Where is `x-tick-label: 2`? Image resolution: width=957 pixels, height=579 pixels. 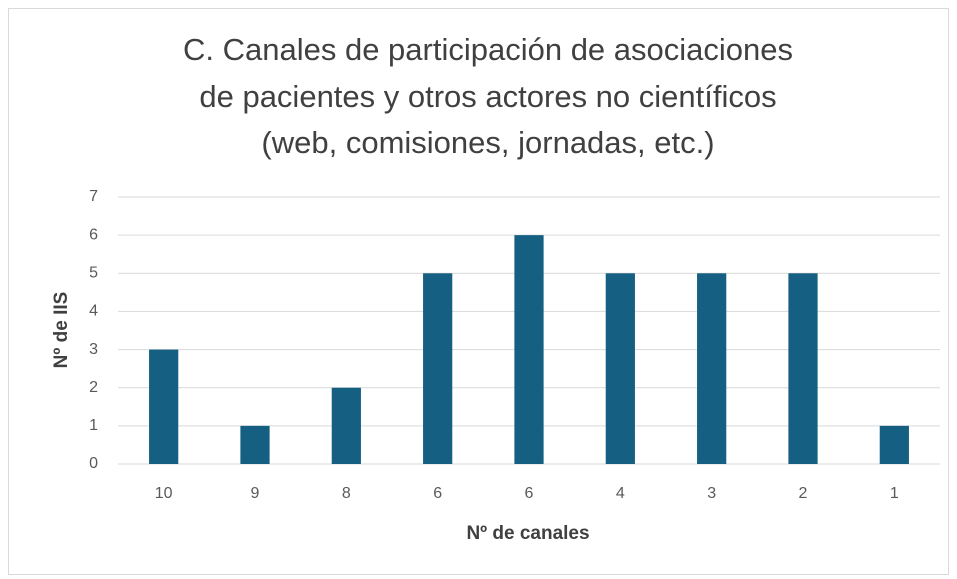 x-tick-label: 2 is located at coordinates (803, 493).